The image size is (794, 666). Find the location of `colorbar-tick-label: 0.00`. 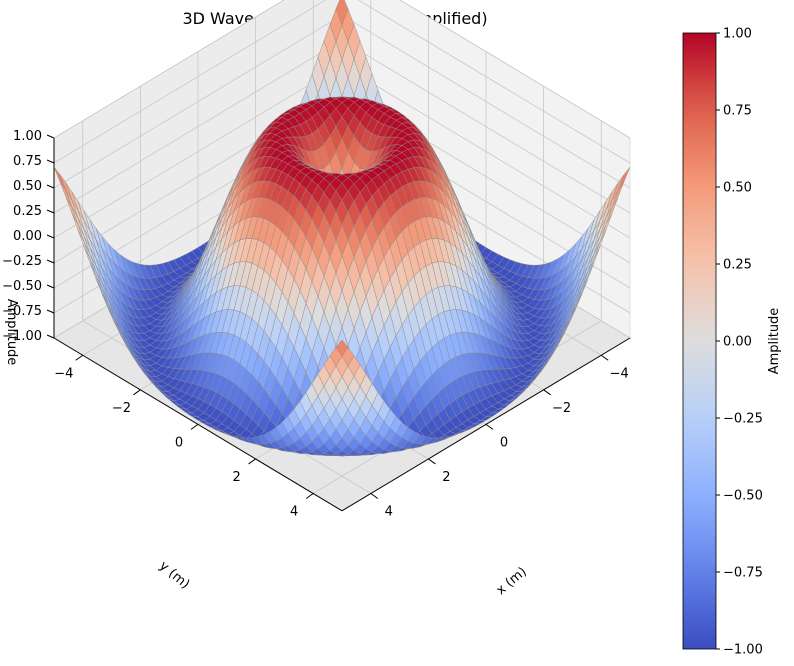

colorbar-tick-label: 0.00 is located at coordinates (737, 342).